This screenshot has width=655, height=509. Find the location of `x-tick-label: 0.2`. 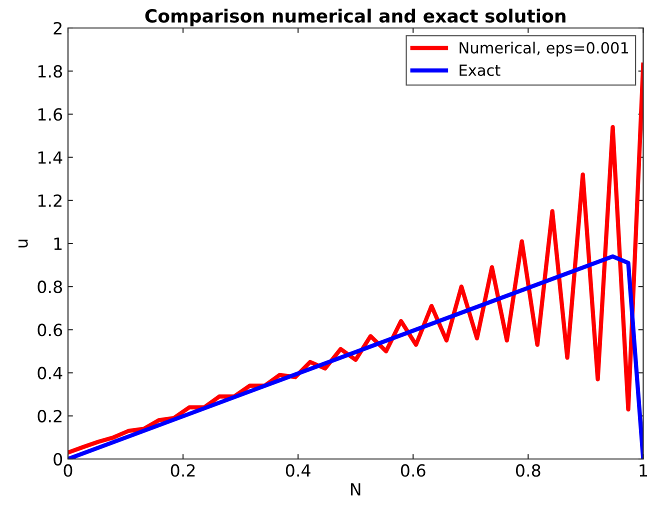

x-tick-label: 0.2 is located at coordinates (182, 470).